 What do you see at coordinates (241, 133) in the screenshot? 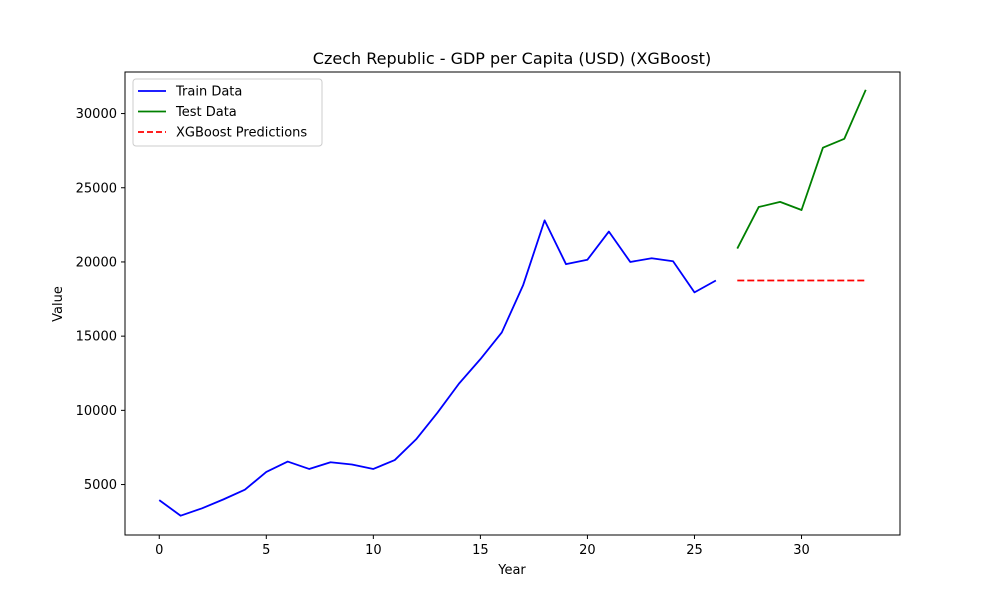
I see `legend-entry-3: XGBoost Predictions` at bounding box center [241, 133].